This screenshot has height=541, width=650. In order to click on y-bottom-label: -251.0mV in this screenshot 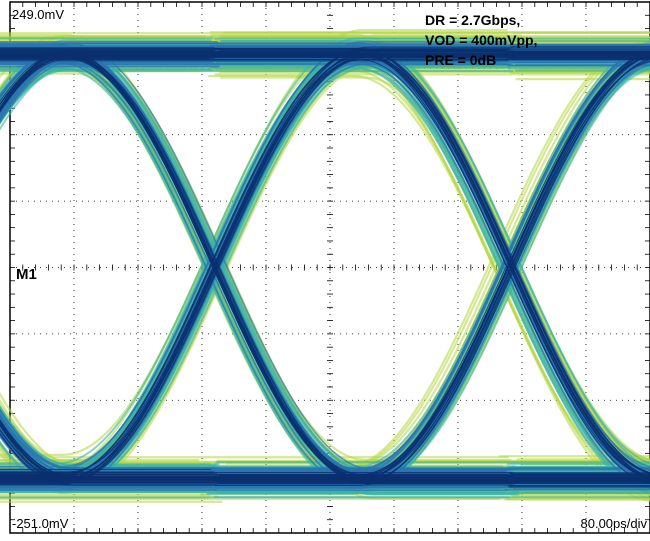, I will do `click(40, 523)`.